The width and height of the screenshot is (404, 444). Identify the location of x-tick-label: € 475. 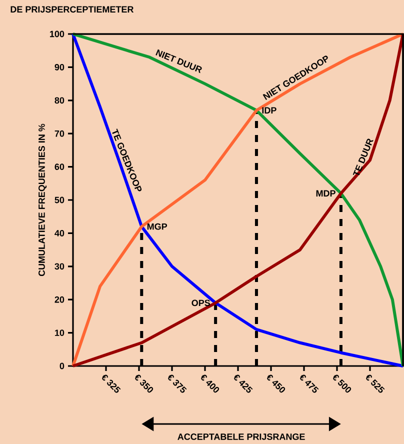
(309, 383).